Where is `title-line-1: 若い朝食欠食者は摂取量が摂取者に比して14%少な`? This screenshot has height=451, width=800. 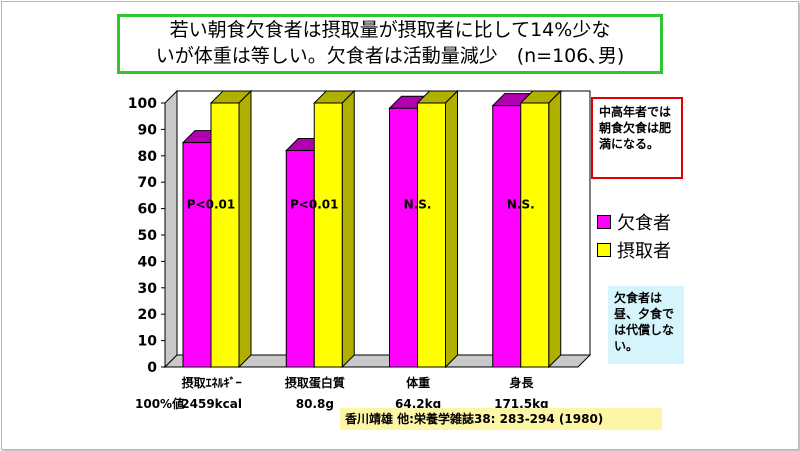 title-line-1: 若い朝食欠食者は摂取量が摂取者に比して14%少な is located at coordinates (390, 30).